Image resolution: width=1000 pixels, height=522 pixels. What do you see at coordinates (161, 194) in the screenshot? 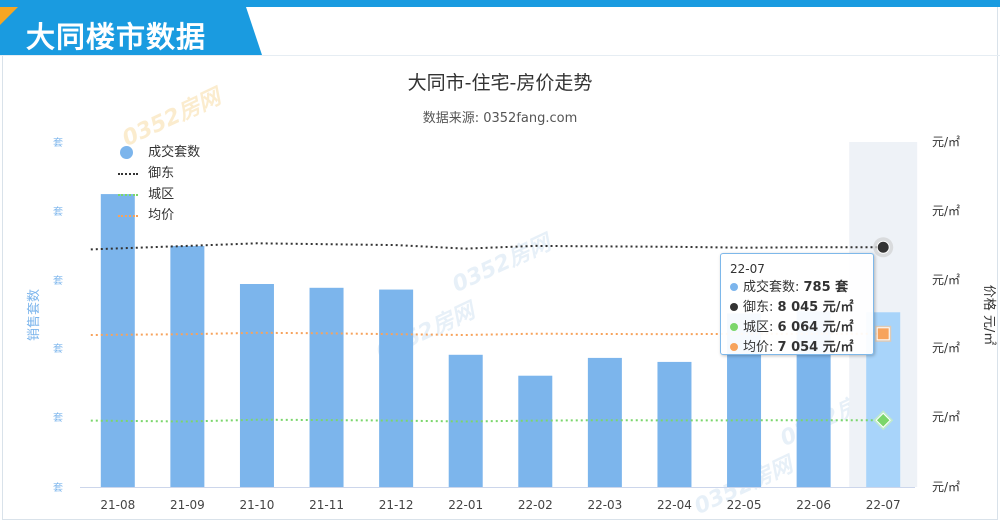
I see `legend-label: 城区` at bounding box center [161, 194].